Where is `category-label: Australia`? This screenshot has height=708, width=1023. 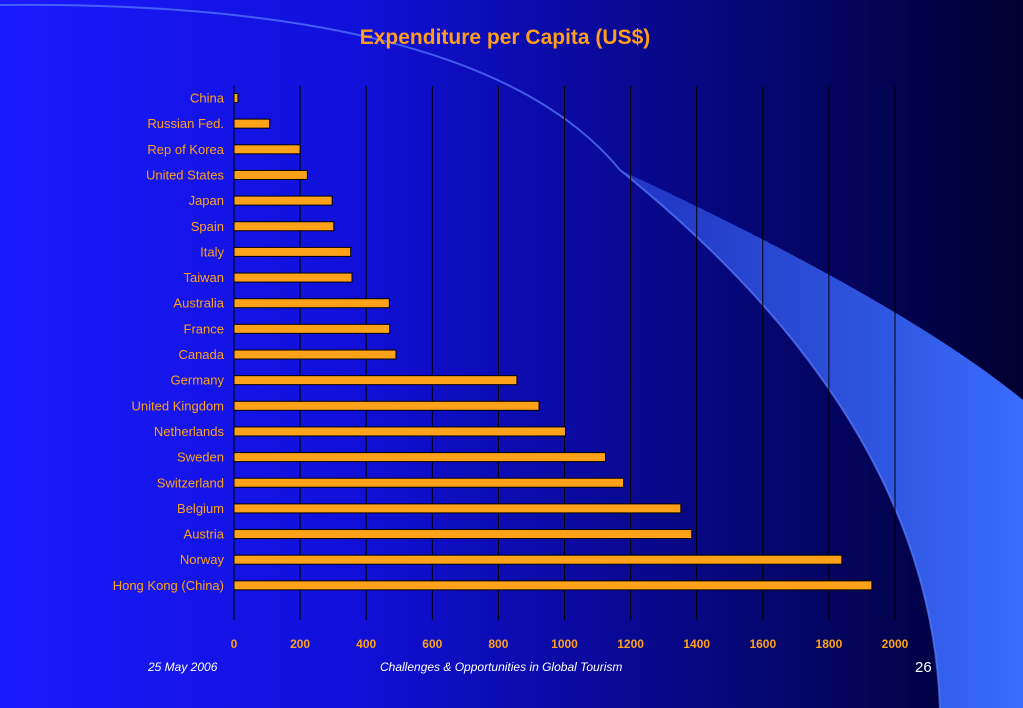 category-label: Australia is located at coordinates (198, 303).